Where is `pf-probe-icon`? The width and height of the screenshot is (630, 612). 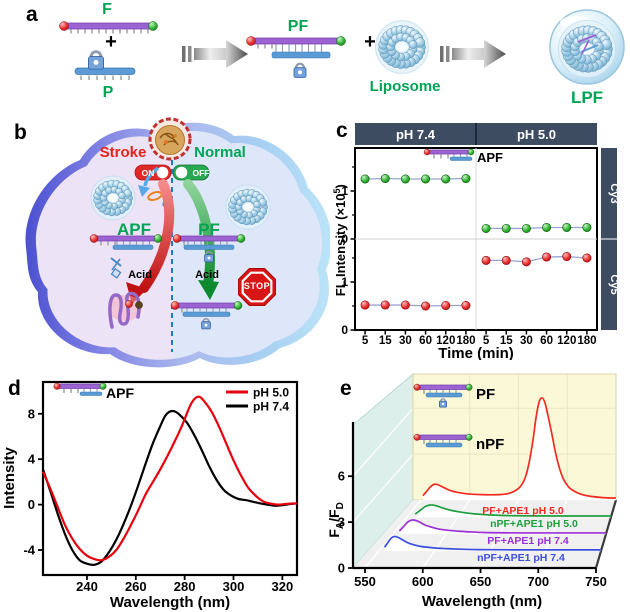
pf-probe-icon is located at coordinates (209, 248).